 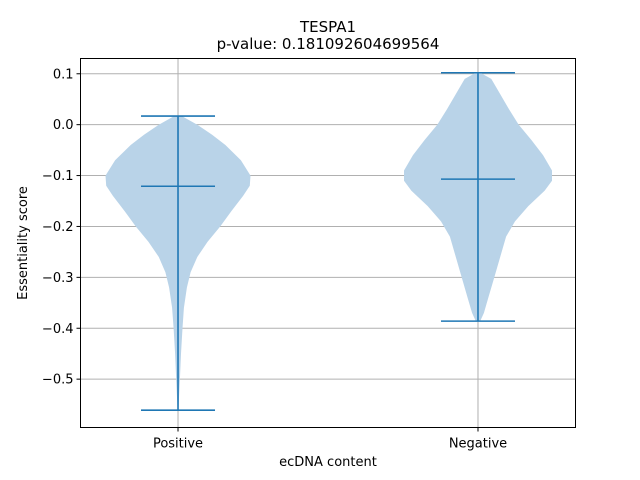 What do you see at coordinates (58, 227) in the screenshot?
I see `y-tick-label: −0.2` at bounding box center [58, 227].